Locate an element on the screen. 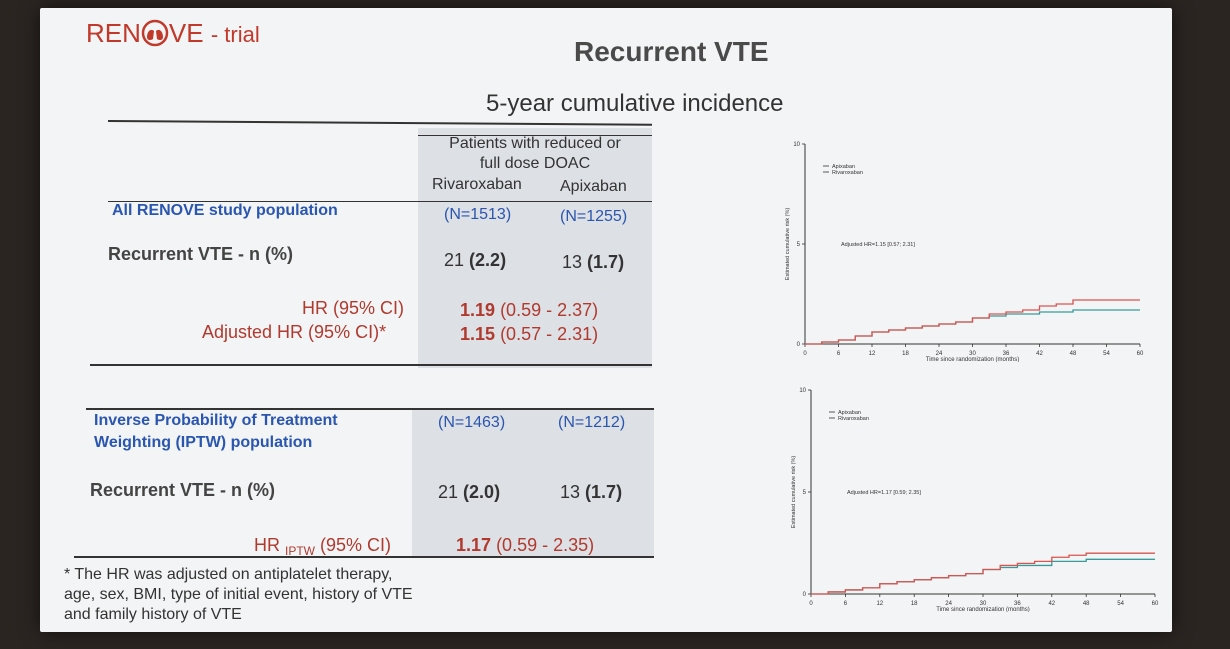 This screenshot has height=649, width=1230. table1-adj-value: 1.15 (0.57 - 2.31) is located at coordinates (529, 334).